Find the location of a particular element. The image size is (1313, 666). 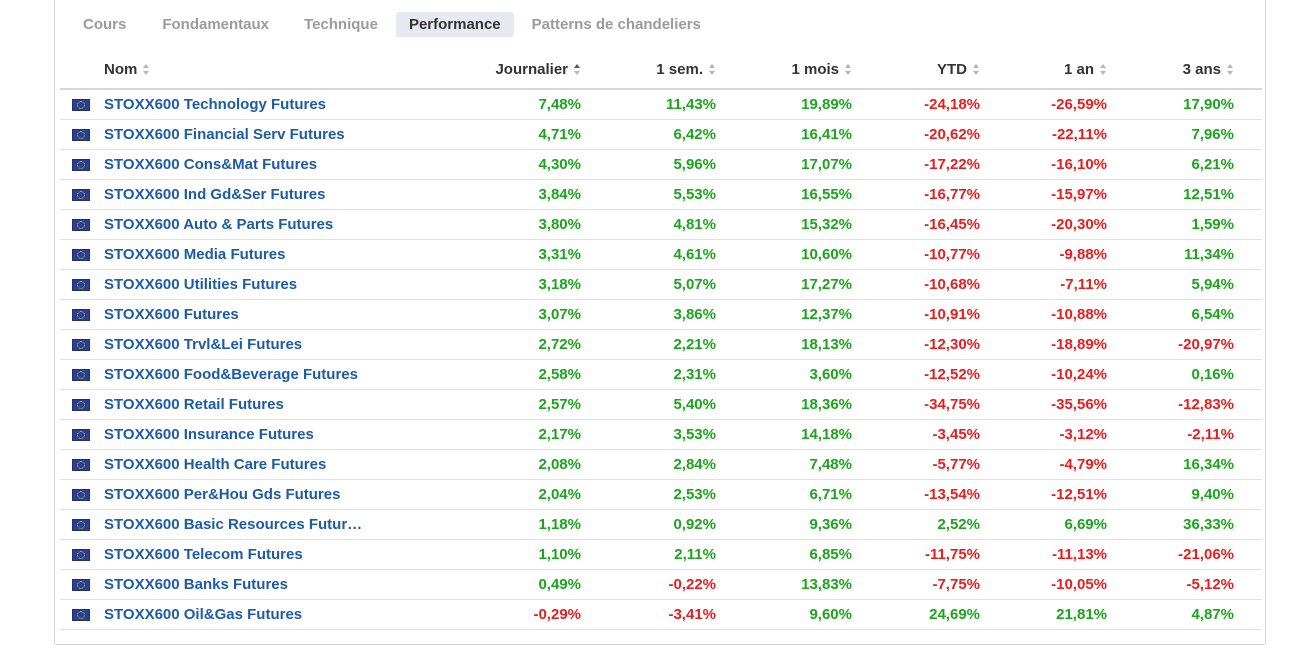

value-1-mois: 3,60% is located at coordinates (784, 374).